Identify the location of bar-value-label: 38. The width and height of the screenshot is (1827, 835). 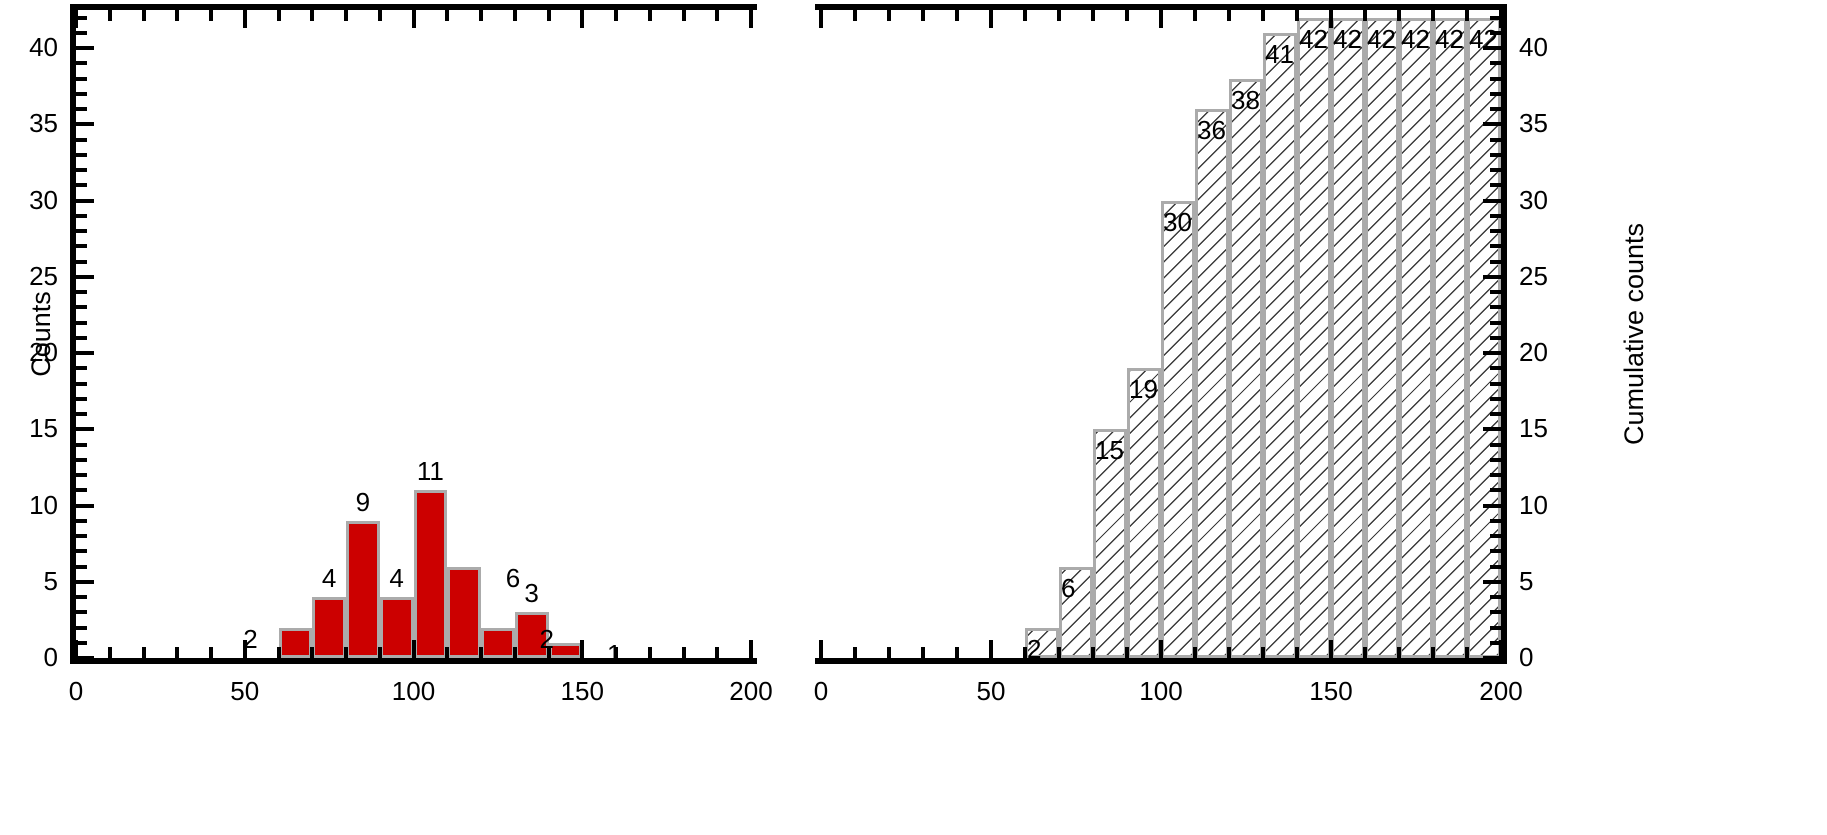
(1245, 99).